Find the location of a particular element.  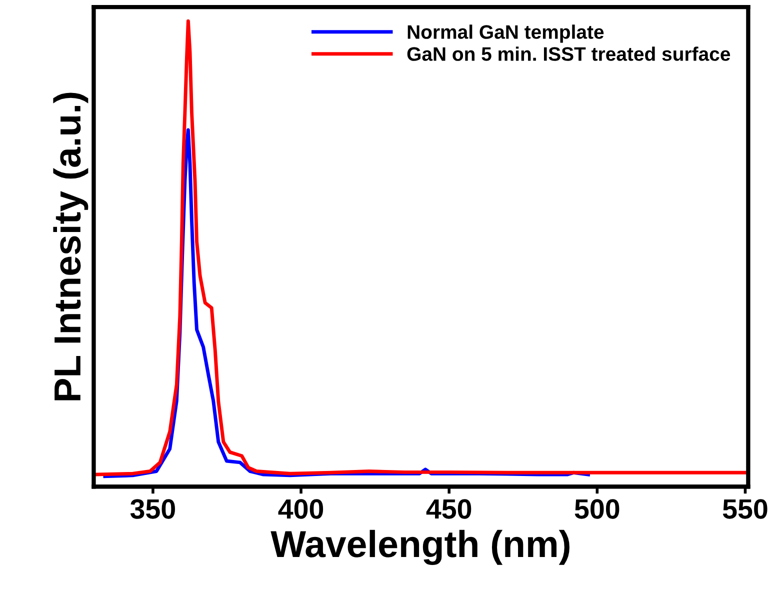

x-tick-label: 500 is located at coordinates (597, 509).